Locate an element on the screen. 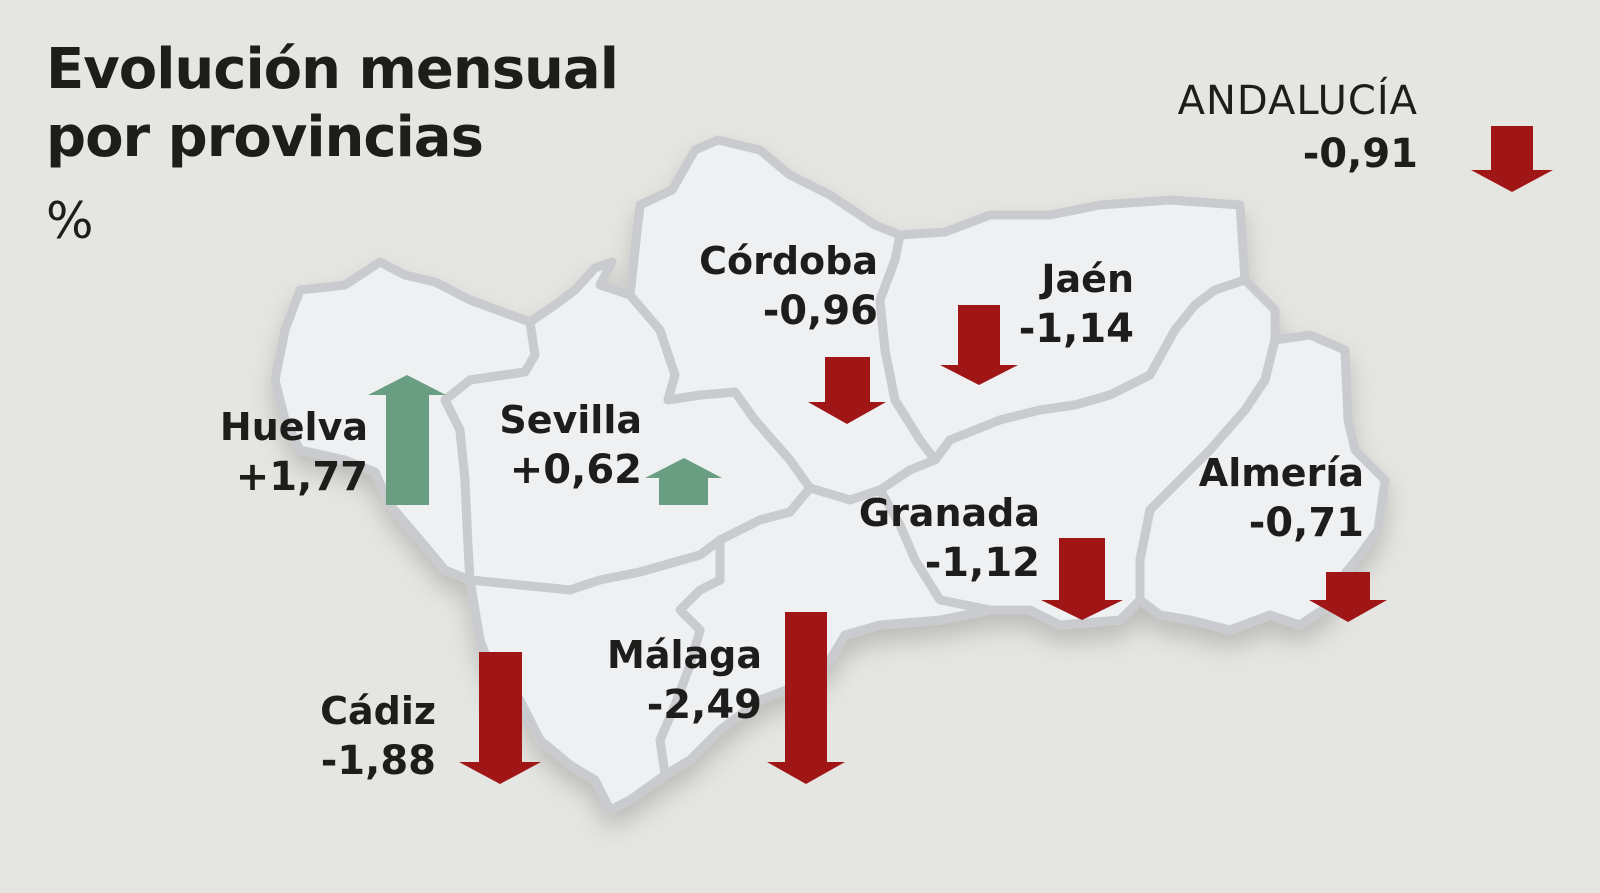 Image resolution: width=1600 pixels, height=893 pixels. granada-down-arrow-icon is located at coordinates (1082, 579).